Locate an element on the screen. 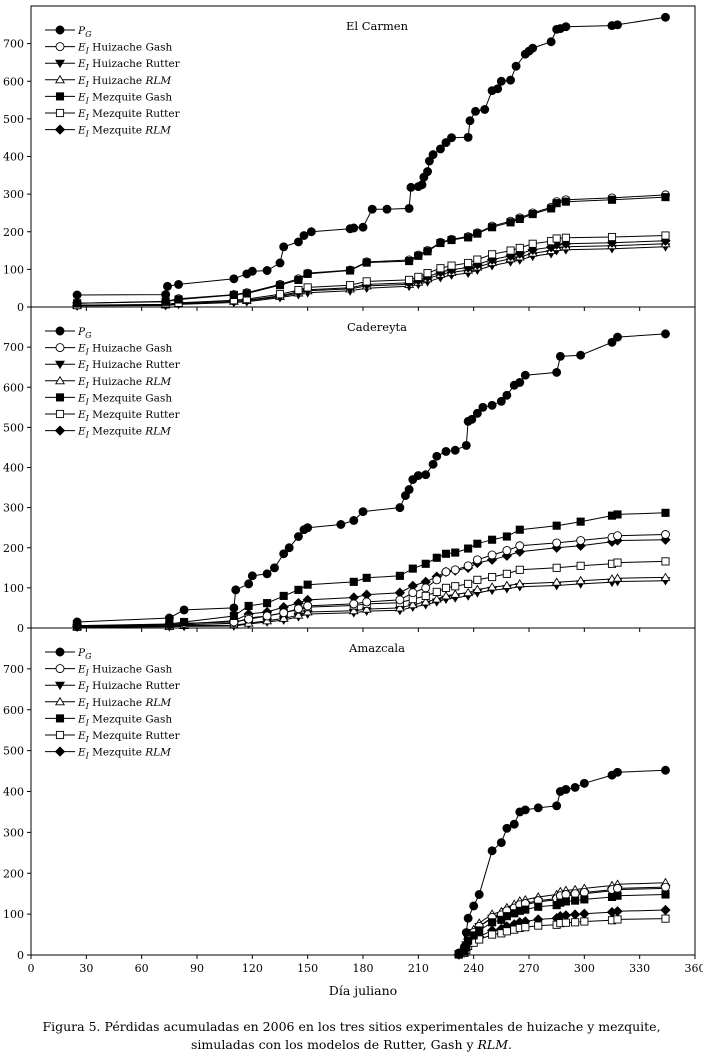  legend-label-PG: PG is located at coordinates (84, 333).